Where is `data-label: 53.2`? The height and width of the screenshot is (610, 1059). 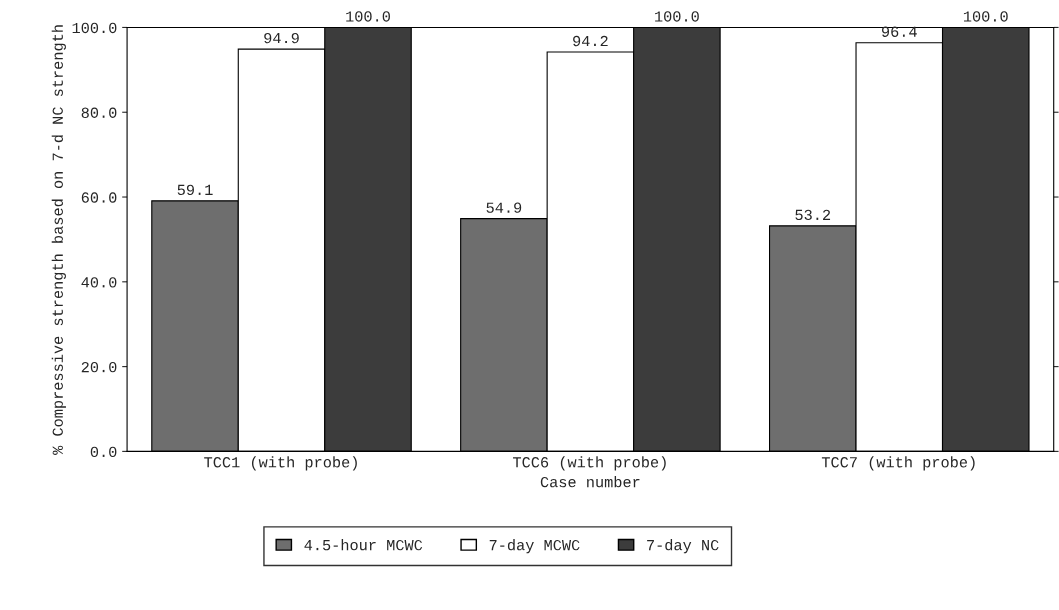
data-label: 53.2 is located at coordinates (813, 215).